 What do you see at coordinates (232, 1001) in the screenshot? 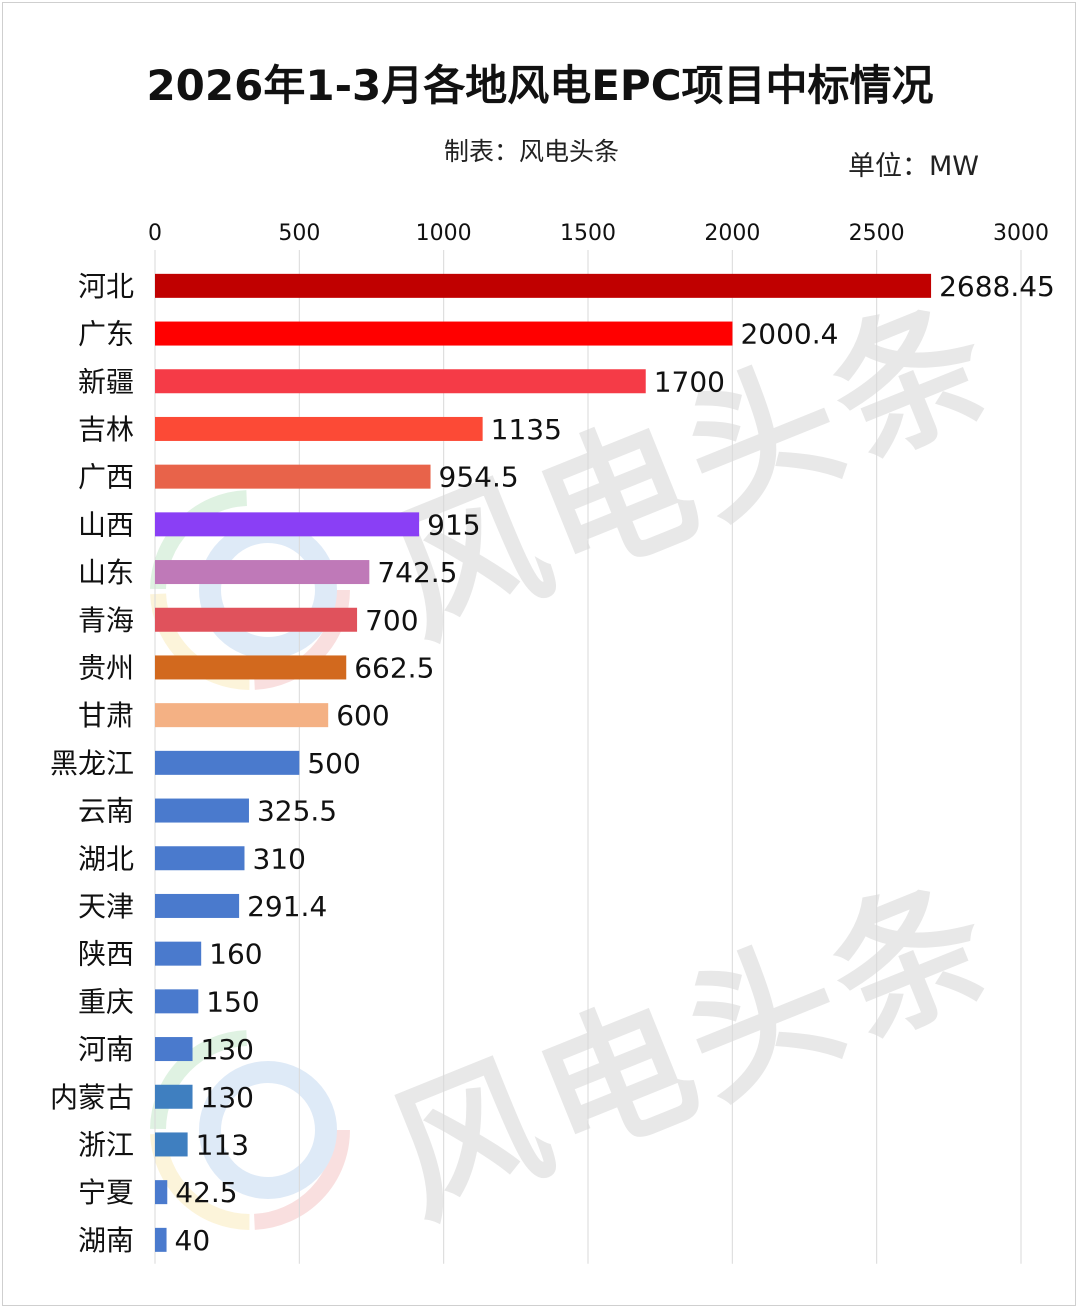
I see `data-label: 150` at bounding box center [232, 1001].